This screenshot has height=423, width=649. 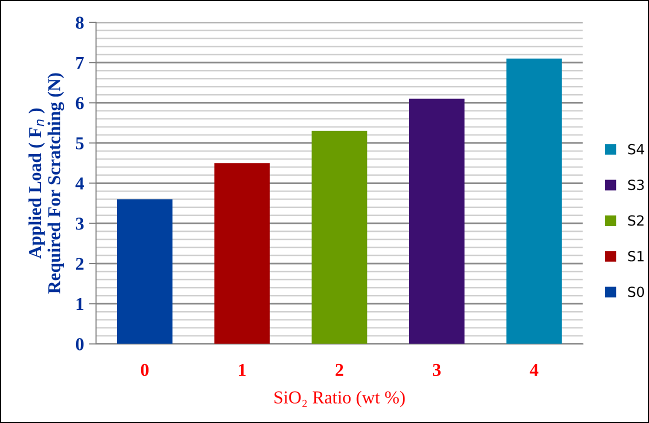 What do you see at coordinates (80, 22) in the screenshot?
I see `y-tick-label: 8` at bounding box center [80, 22].